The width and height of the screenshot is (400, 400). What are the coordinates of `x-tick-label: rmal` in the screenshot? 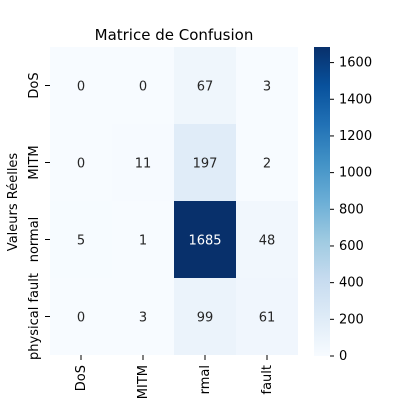 It's located at (205, 379).